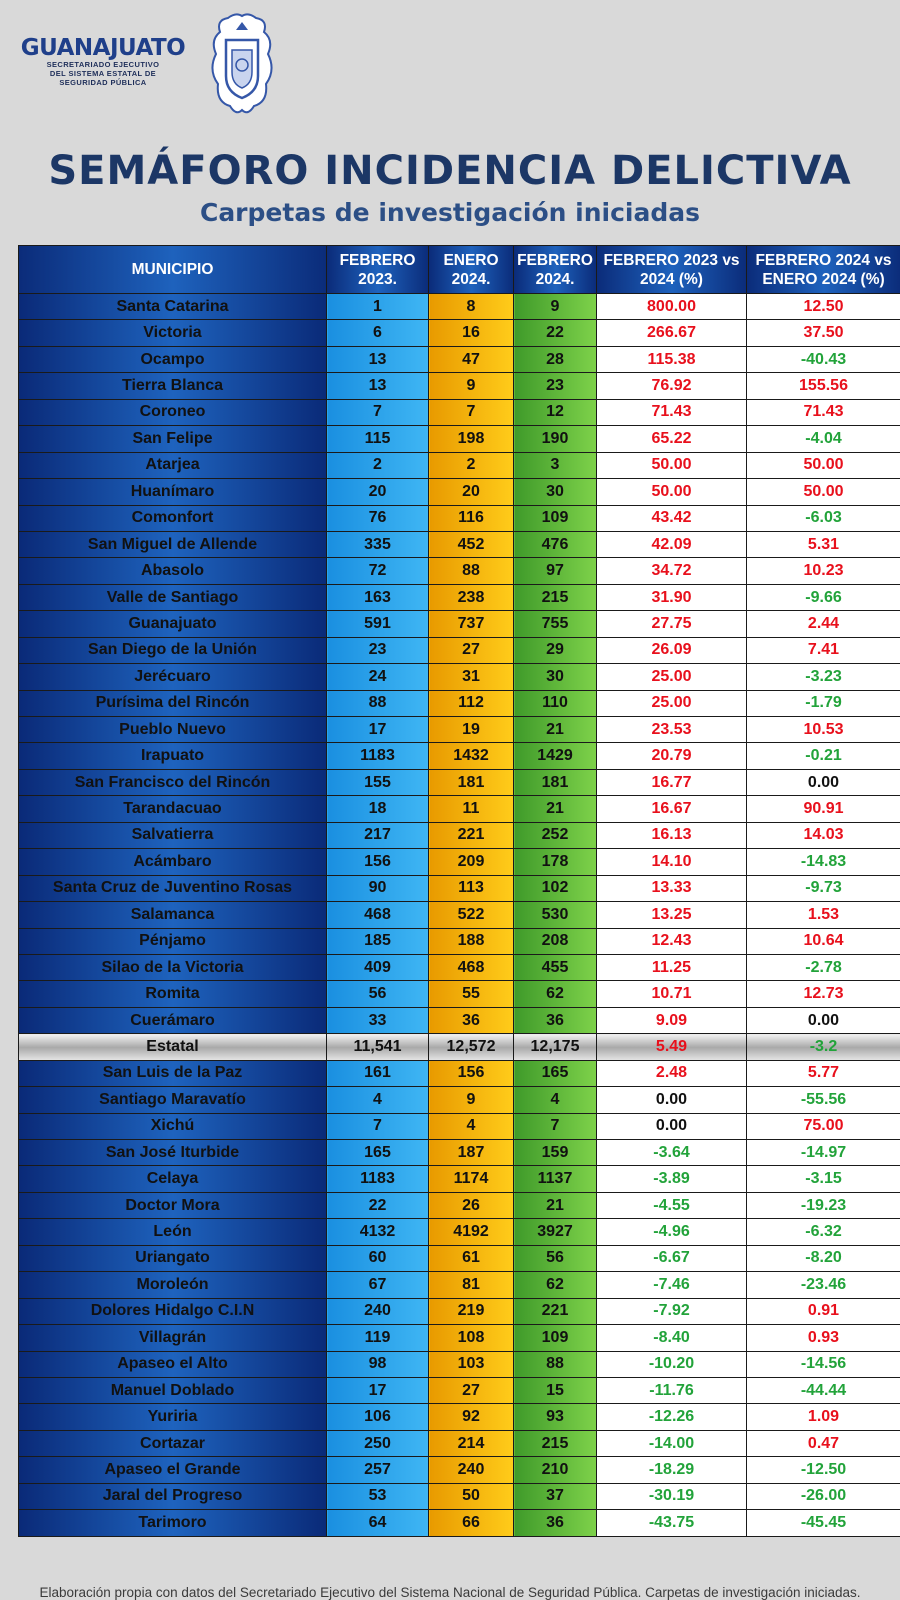 The image size is (900, 1600). What do you see at coordinates (671, 1047) in the screenshot?
I see `cell-pct-feb23-vs-24: 5.49` at bounding box center [671, 1047].